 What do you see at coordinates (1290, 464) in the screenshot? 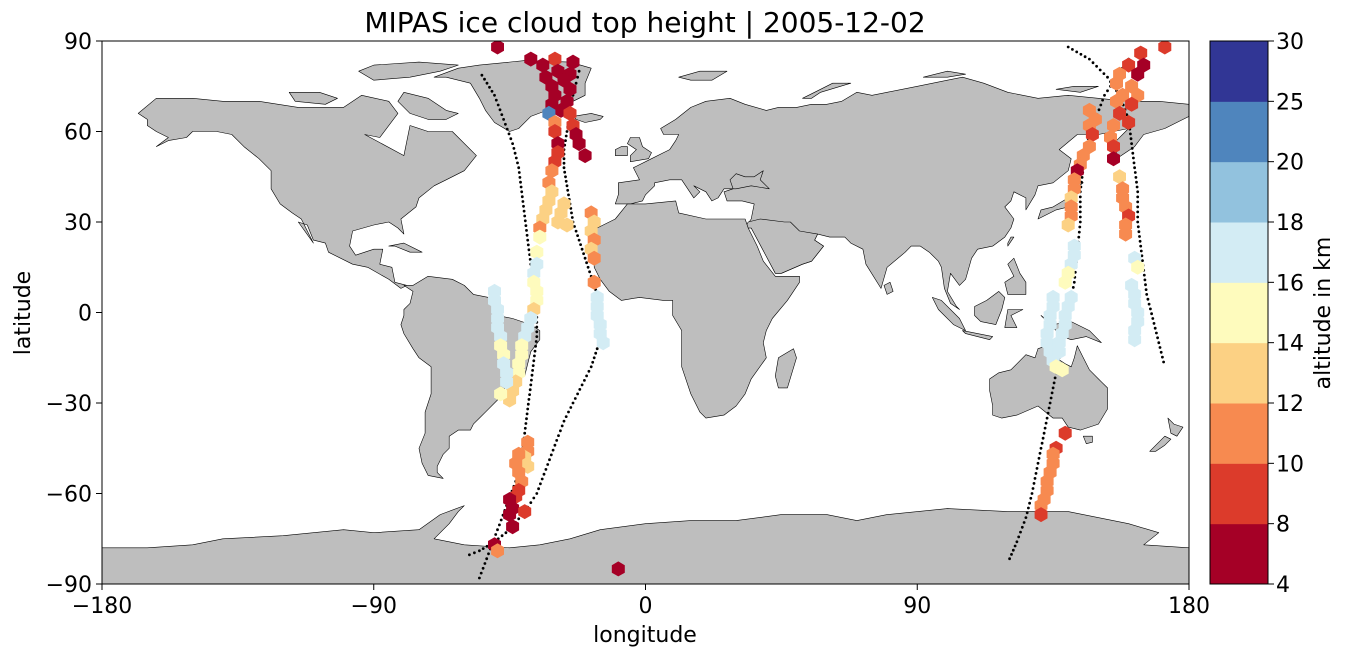
I see `colorbar-tick-label: 10` at bounding box center [1290, 464].